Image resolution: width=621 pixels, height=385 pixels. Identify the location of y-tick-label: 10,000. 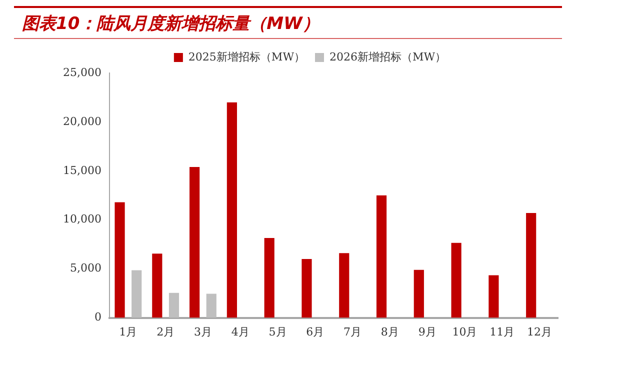
(82, 219).